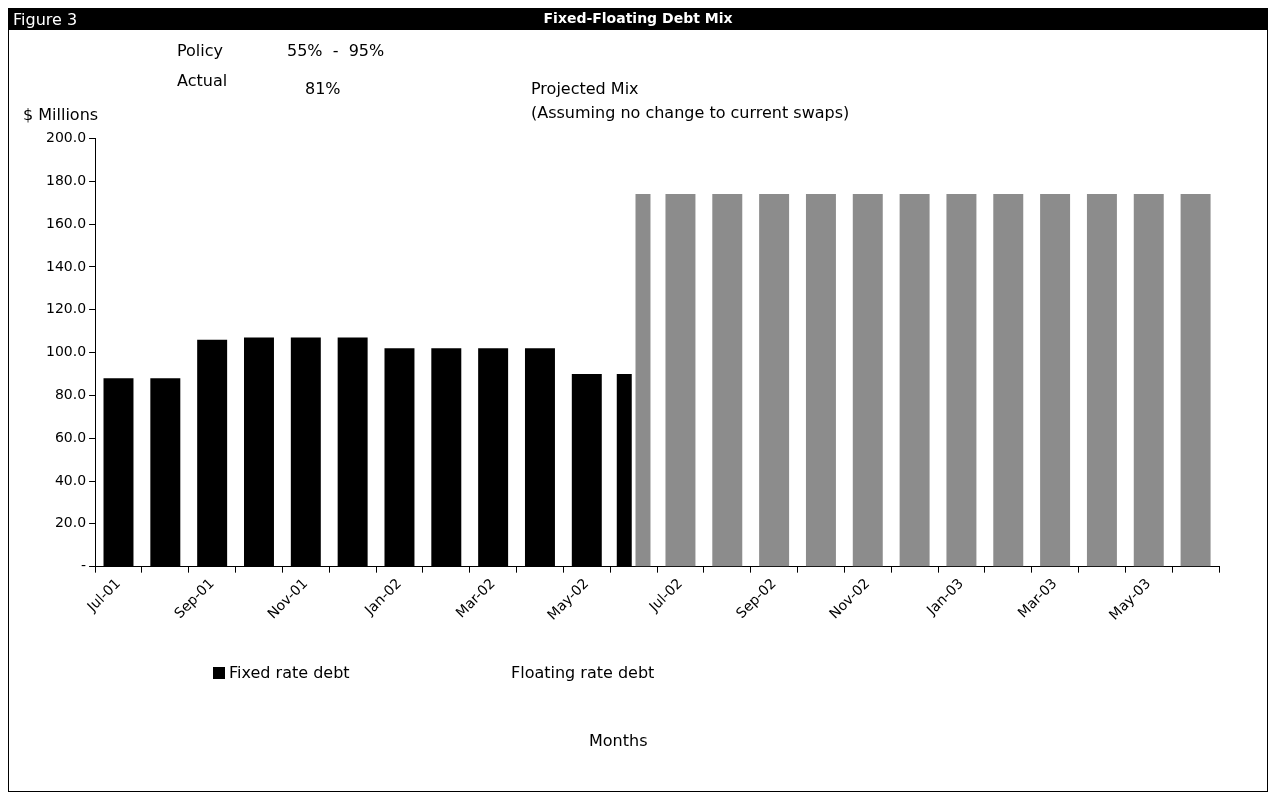  What do you see at coordinates (583, 672) in the screenshot?
I see `text: Floating rate debt` at bounding box center [583, 672].